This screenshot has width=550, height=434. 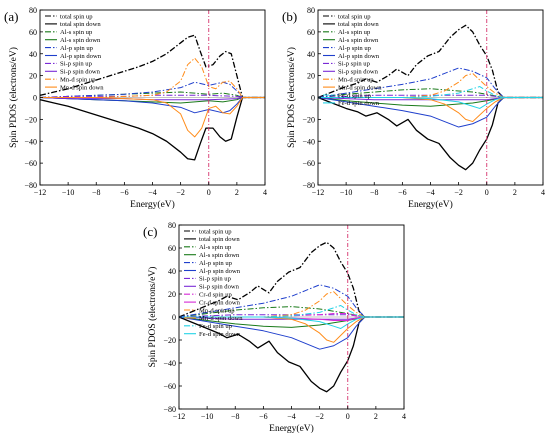 I want to click on y-tick-label: 40, so click(x=172, y=271).